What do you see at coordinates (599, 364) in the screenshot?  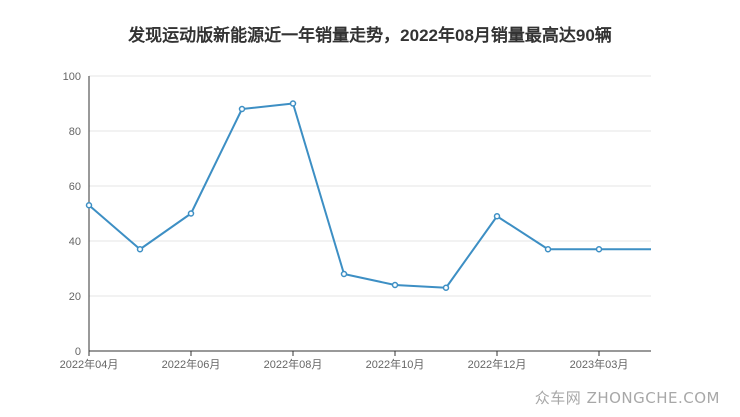 I see `x-tick-label: 2023年03月` at bounding box center [599, 364].